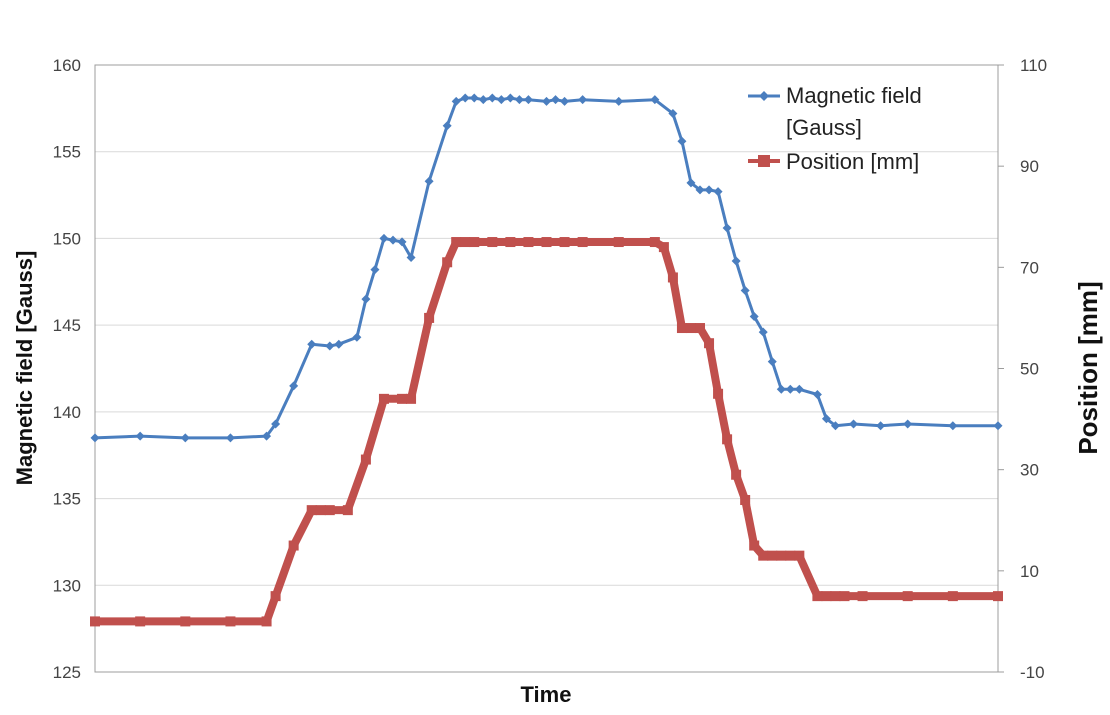  I want to click on left-tick-label: 140, so click(67, 412).